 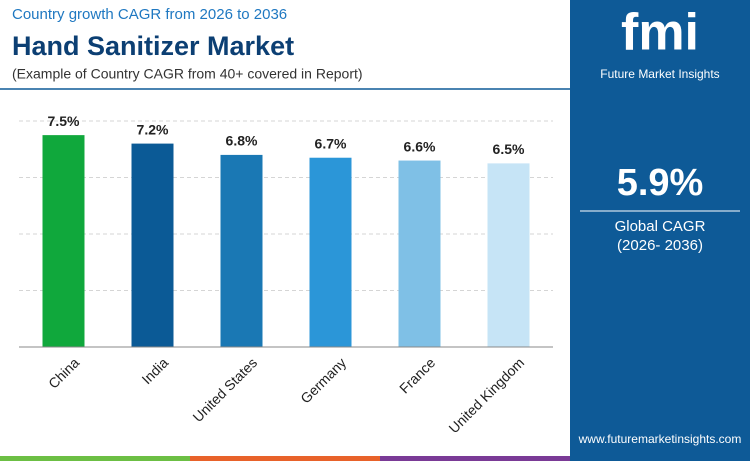 I want to click on value-label: 6.6%, so click(x=420, y=146).